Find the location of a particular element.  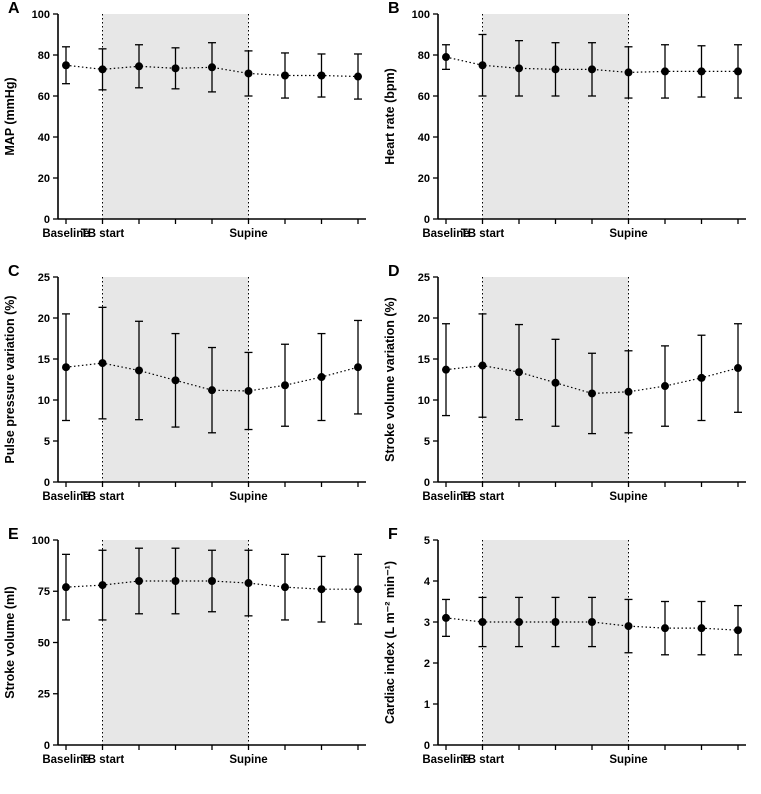

y-tick-label: 15 is located at coordinates (44, 360).